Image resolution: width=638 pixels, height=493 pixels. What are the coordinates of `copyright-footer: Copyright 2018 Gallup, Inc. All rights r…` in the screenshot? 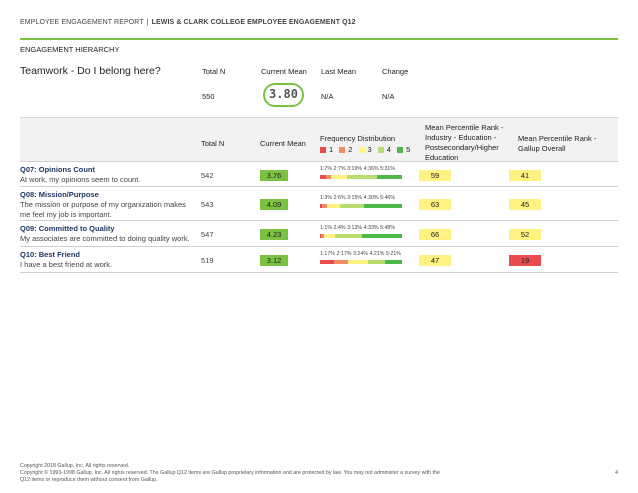 It's located at (230, 473).